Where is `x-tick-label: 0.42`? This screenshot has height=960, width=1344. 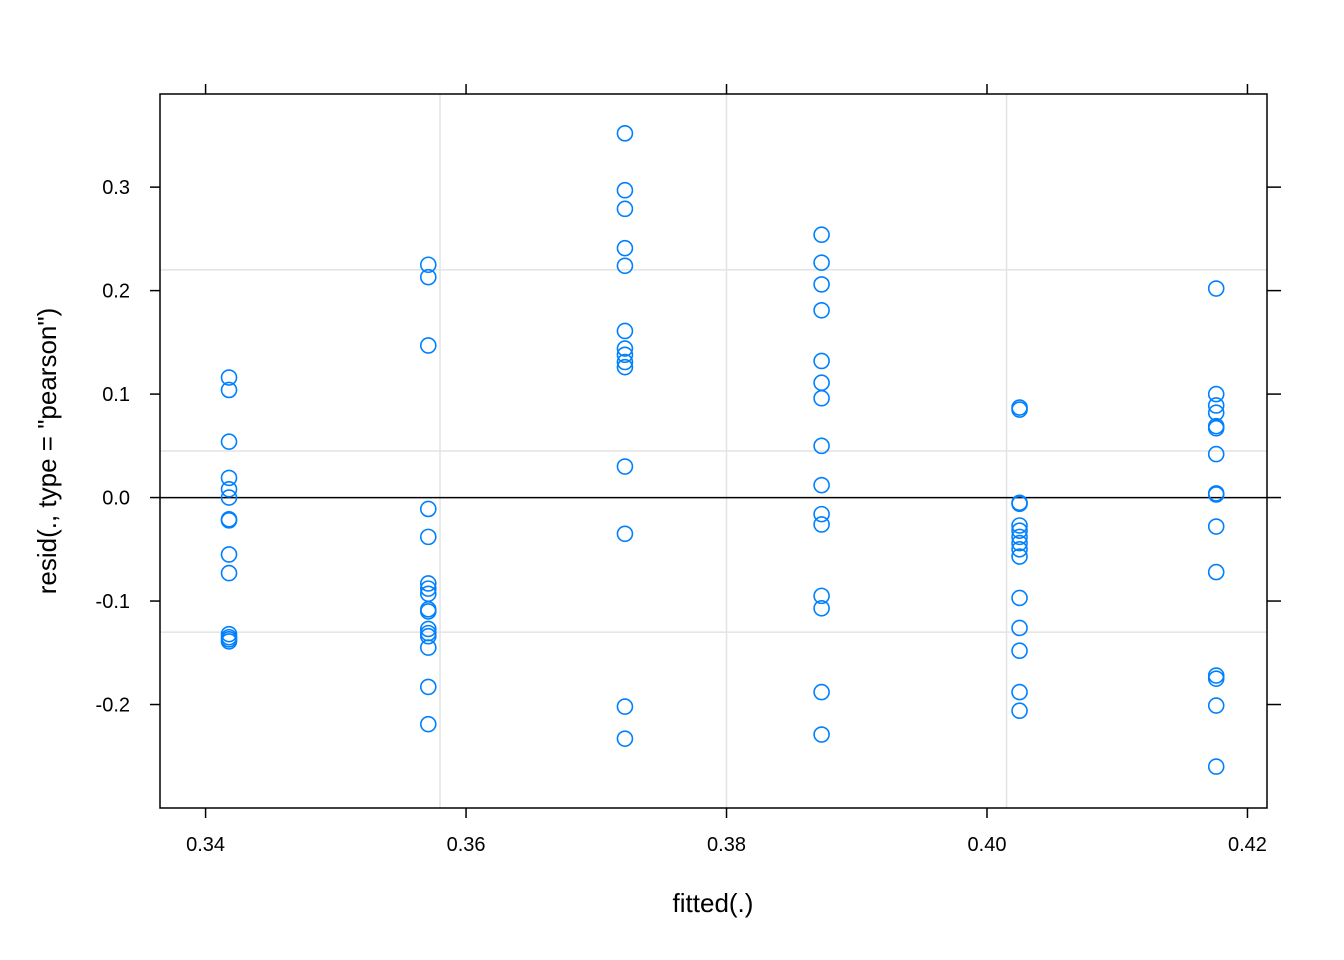 x-tick-label: 0.42 is located at coordinates (1247, 845).